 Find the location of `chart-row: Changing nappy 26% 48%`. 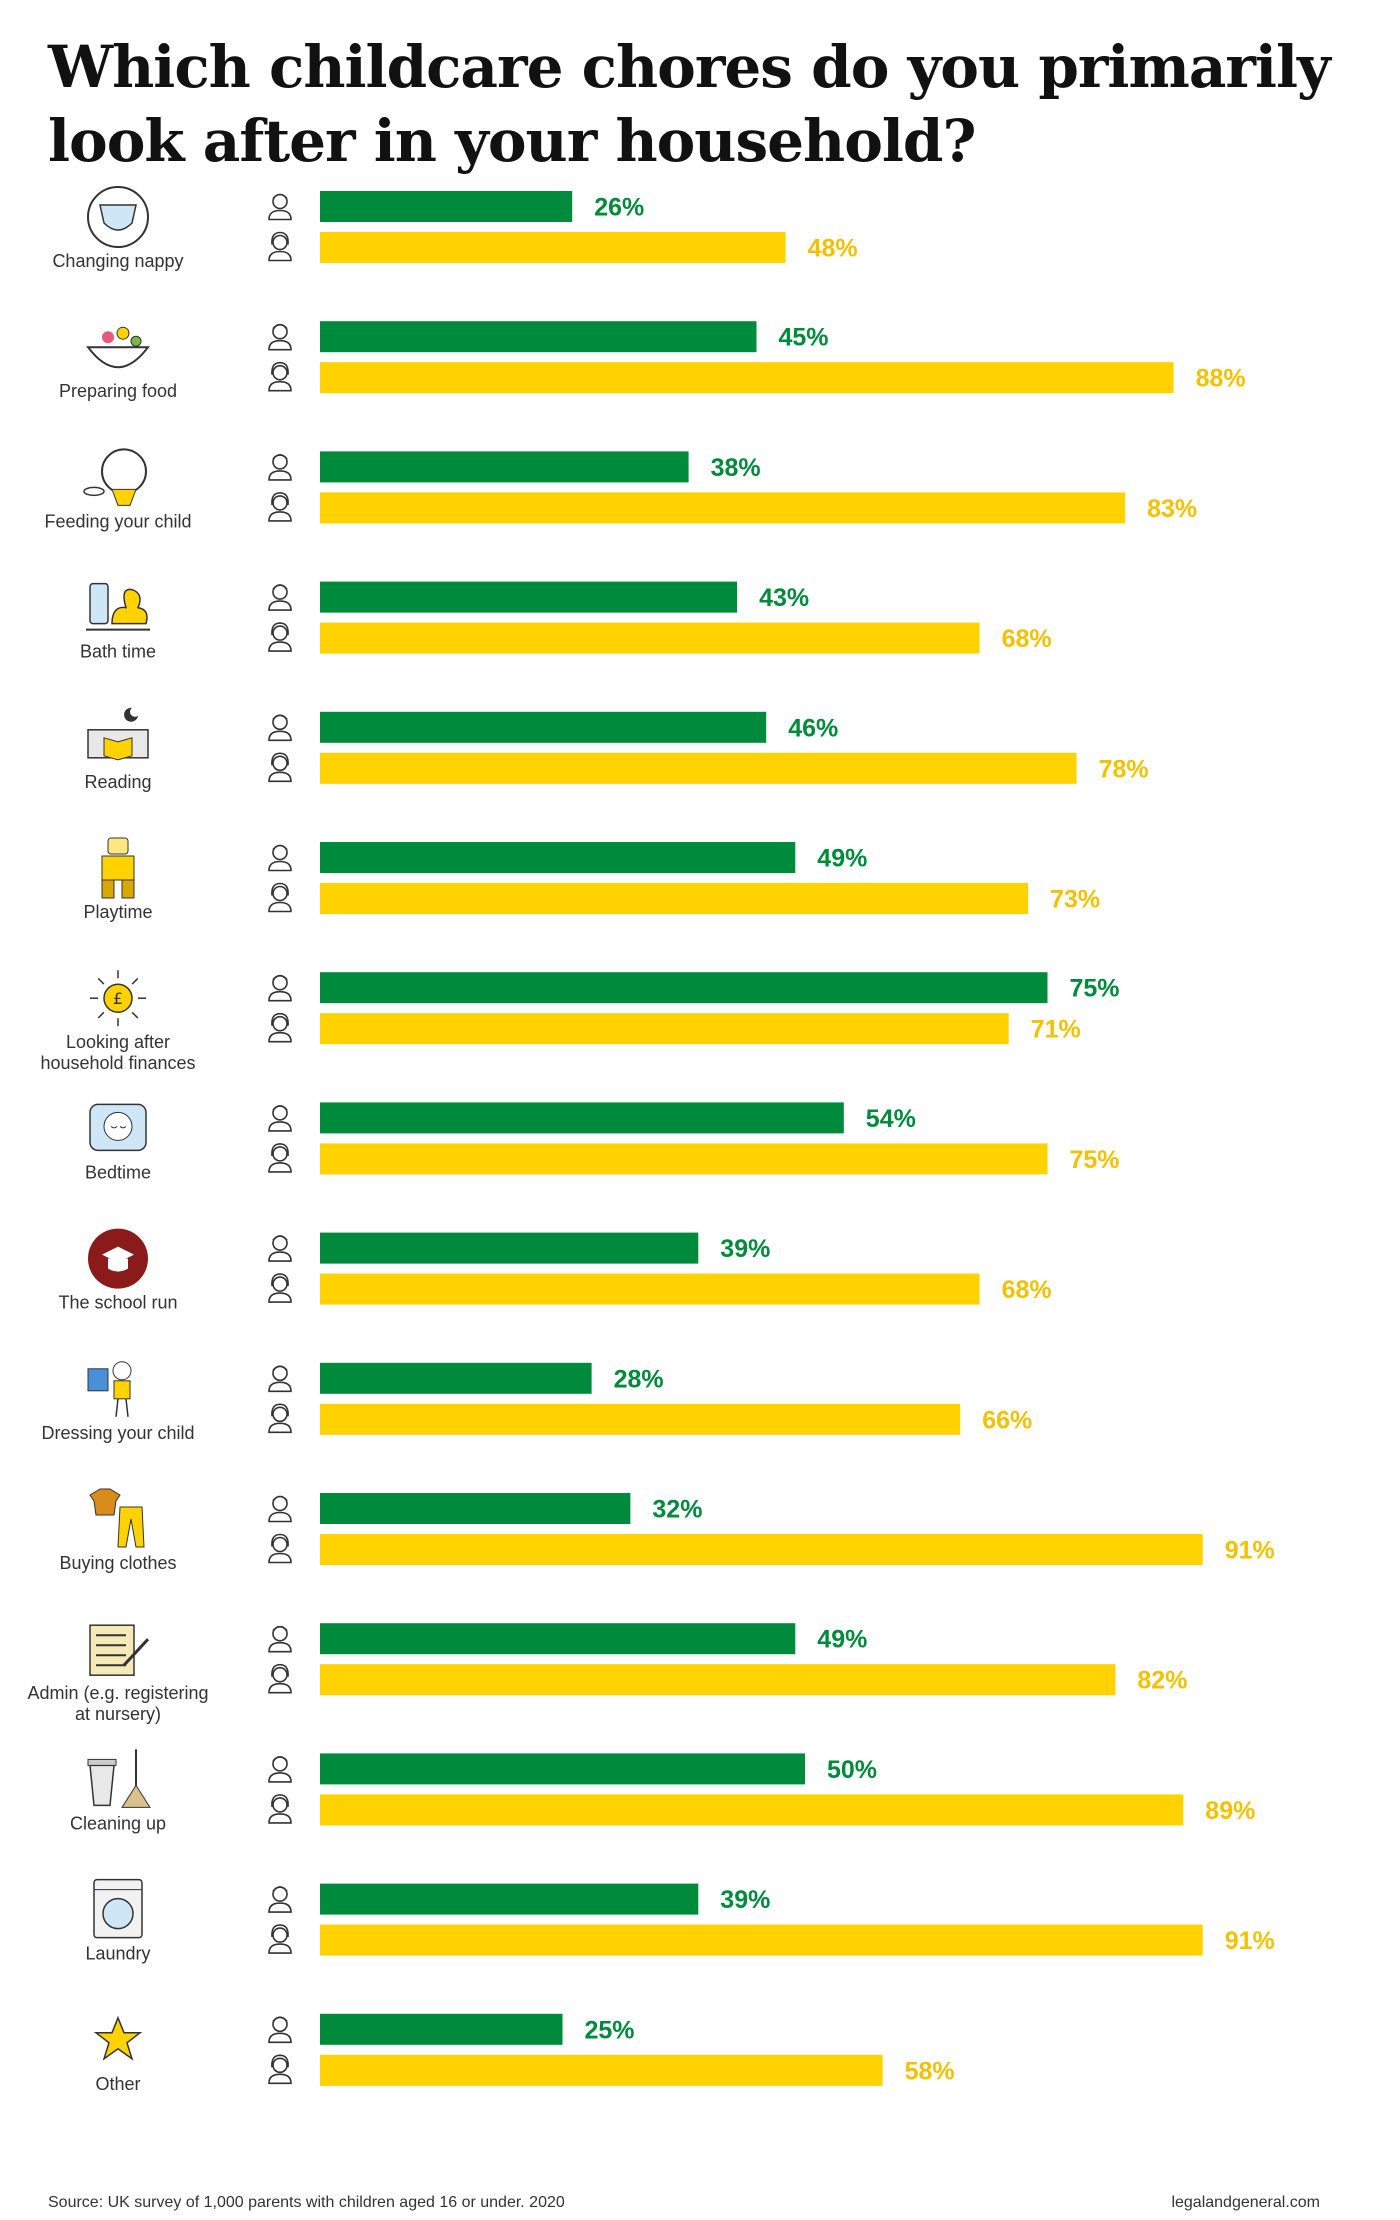

chart-row: Changing nappy 26% 48% is located at coordinates (455, 228).